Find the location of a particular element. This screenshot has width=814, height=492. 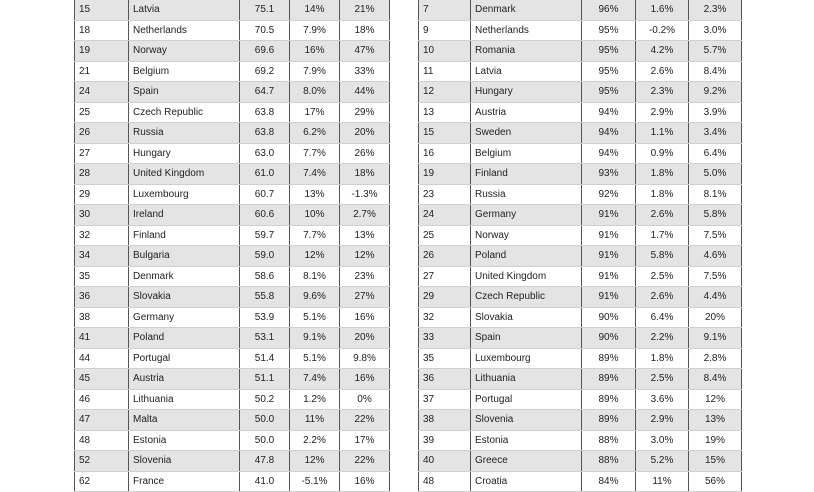

table-row: 32 Slovakia 90% 6.4% 20% is located at coordinates (580, 317).